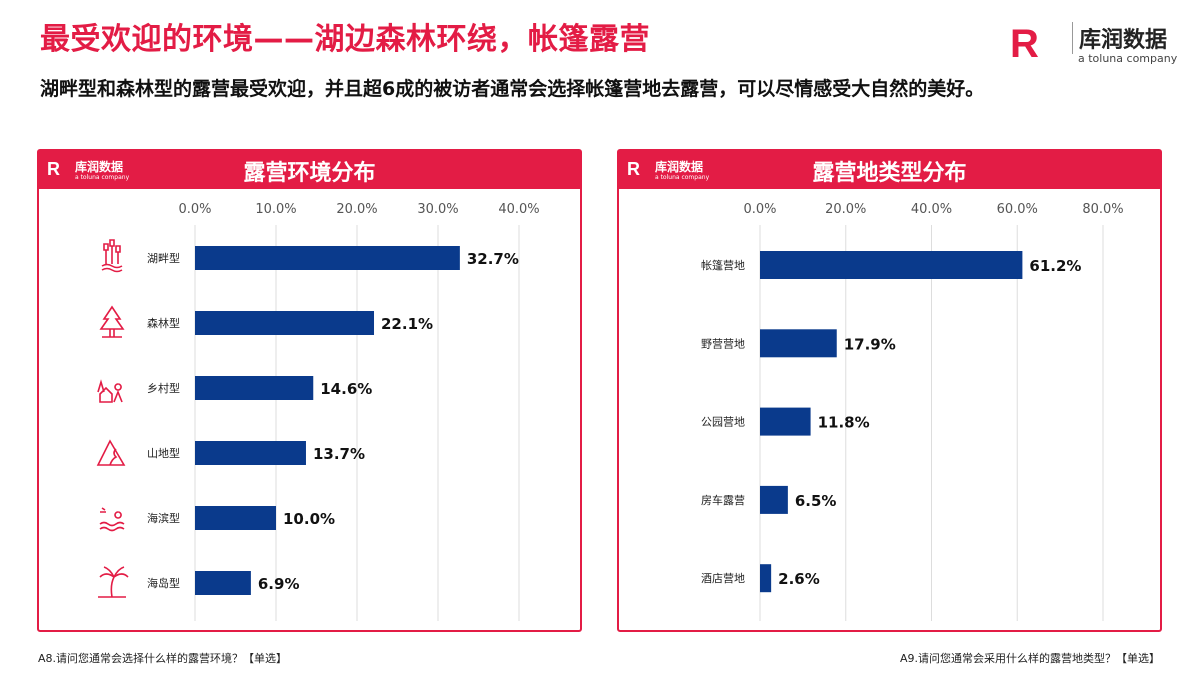 The width and height of the screenshot is (1200, 675). Describe the element at coordinates (346, 389) in the screenshot. I see `data-label: 14.6%` at that location.